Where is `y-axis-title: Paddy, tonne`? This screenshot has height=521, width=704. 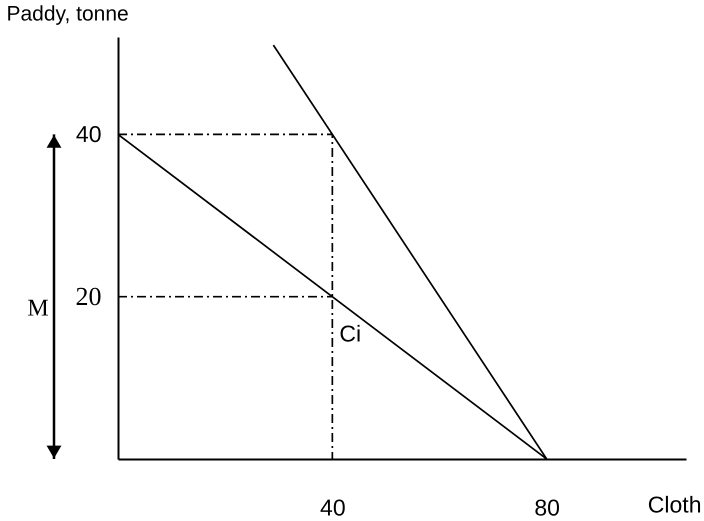
y-axis-title: Paddy, tonne is located at coordinates (67, 14).